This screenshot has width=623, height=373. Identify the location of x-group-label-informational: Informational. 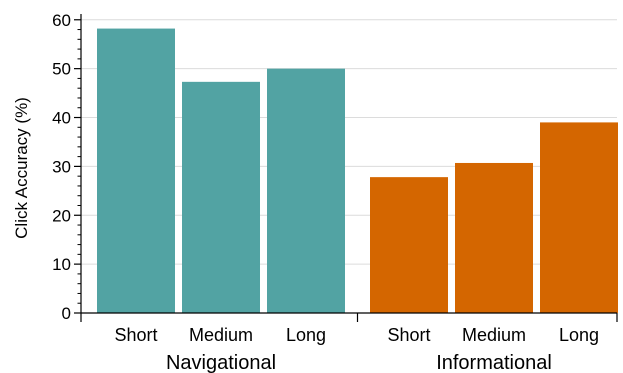
(494, 362).